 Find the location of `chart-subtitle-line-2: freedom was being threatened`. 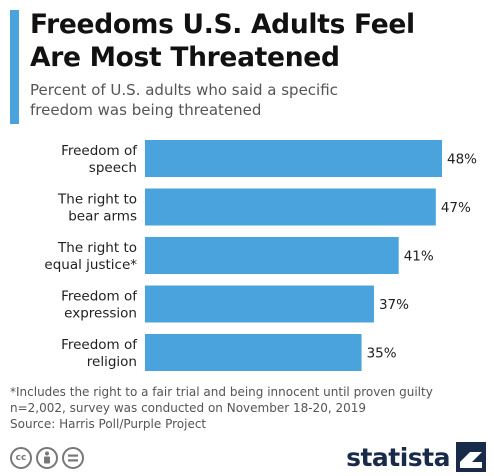

chart-subtitle-line-2: freedom was being threatened is located at coordinates (146, 110).